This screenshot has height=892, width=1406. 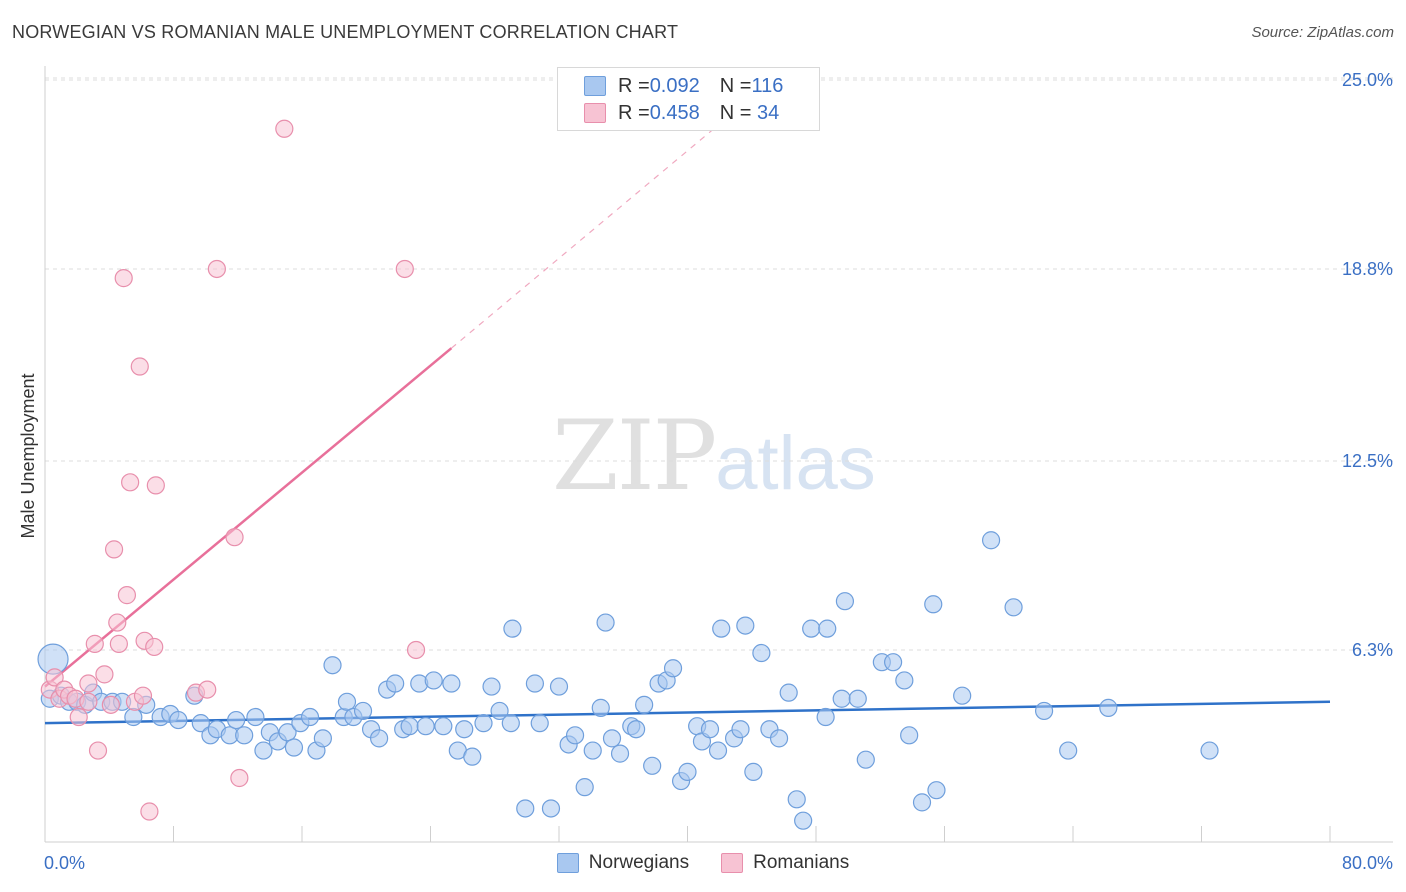 What do you see at coordinates (1367, 461) in the screenshot?
I see `y-tick-label: 12.5%` at bounding box center [1367, 461].